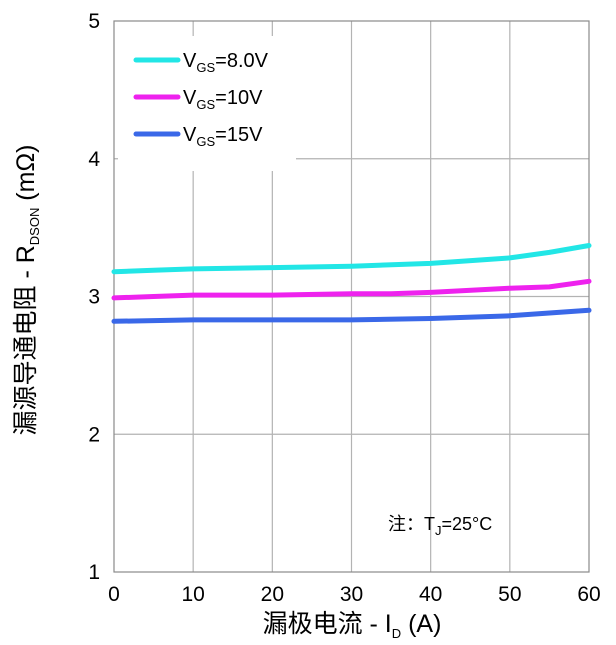  I want to click on x-tick-label: 20, so click(272, 594).